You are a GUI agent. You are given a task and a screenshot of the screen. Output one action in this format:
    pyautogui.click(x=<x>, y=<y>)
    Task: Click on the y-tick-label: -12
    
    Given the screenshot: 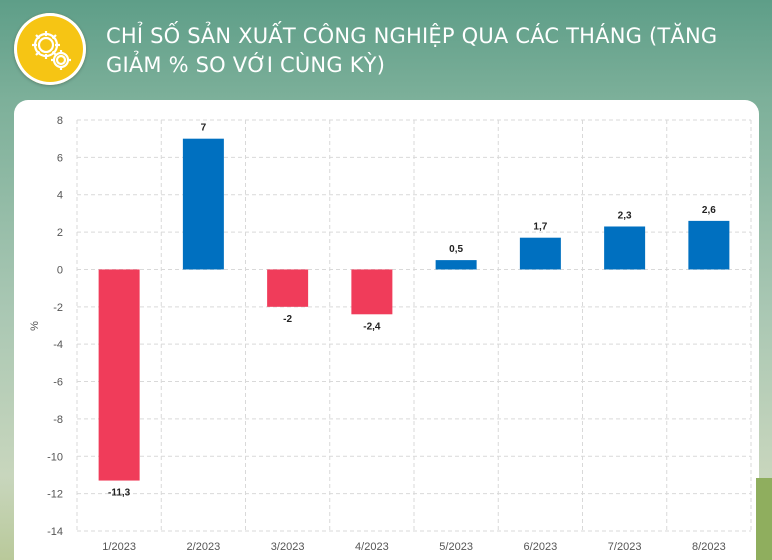 What is the action you would take?
    pyautogui.click(x=55, y=495)
    